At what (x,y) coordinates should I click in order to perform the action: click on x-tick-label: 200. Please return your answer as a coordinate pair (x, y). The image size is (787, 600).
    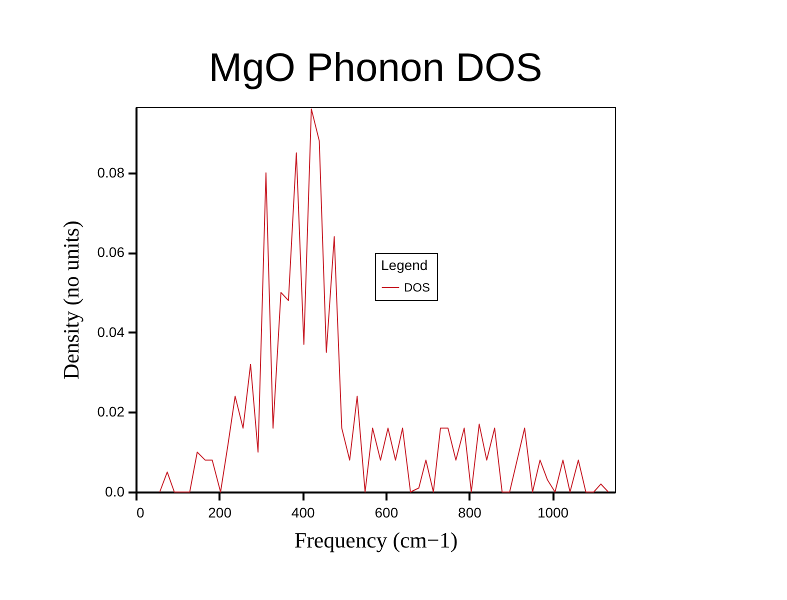
    Looking at the image, I should click on (220, 512).